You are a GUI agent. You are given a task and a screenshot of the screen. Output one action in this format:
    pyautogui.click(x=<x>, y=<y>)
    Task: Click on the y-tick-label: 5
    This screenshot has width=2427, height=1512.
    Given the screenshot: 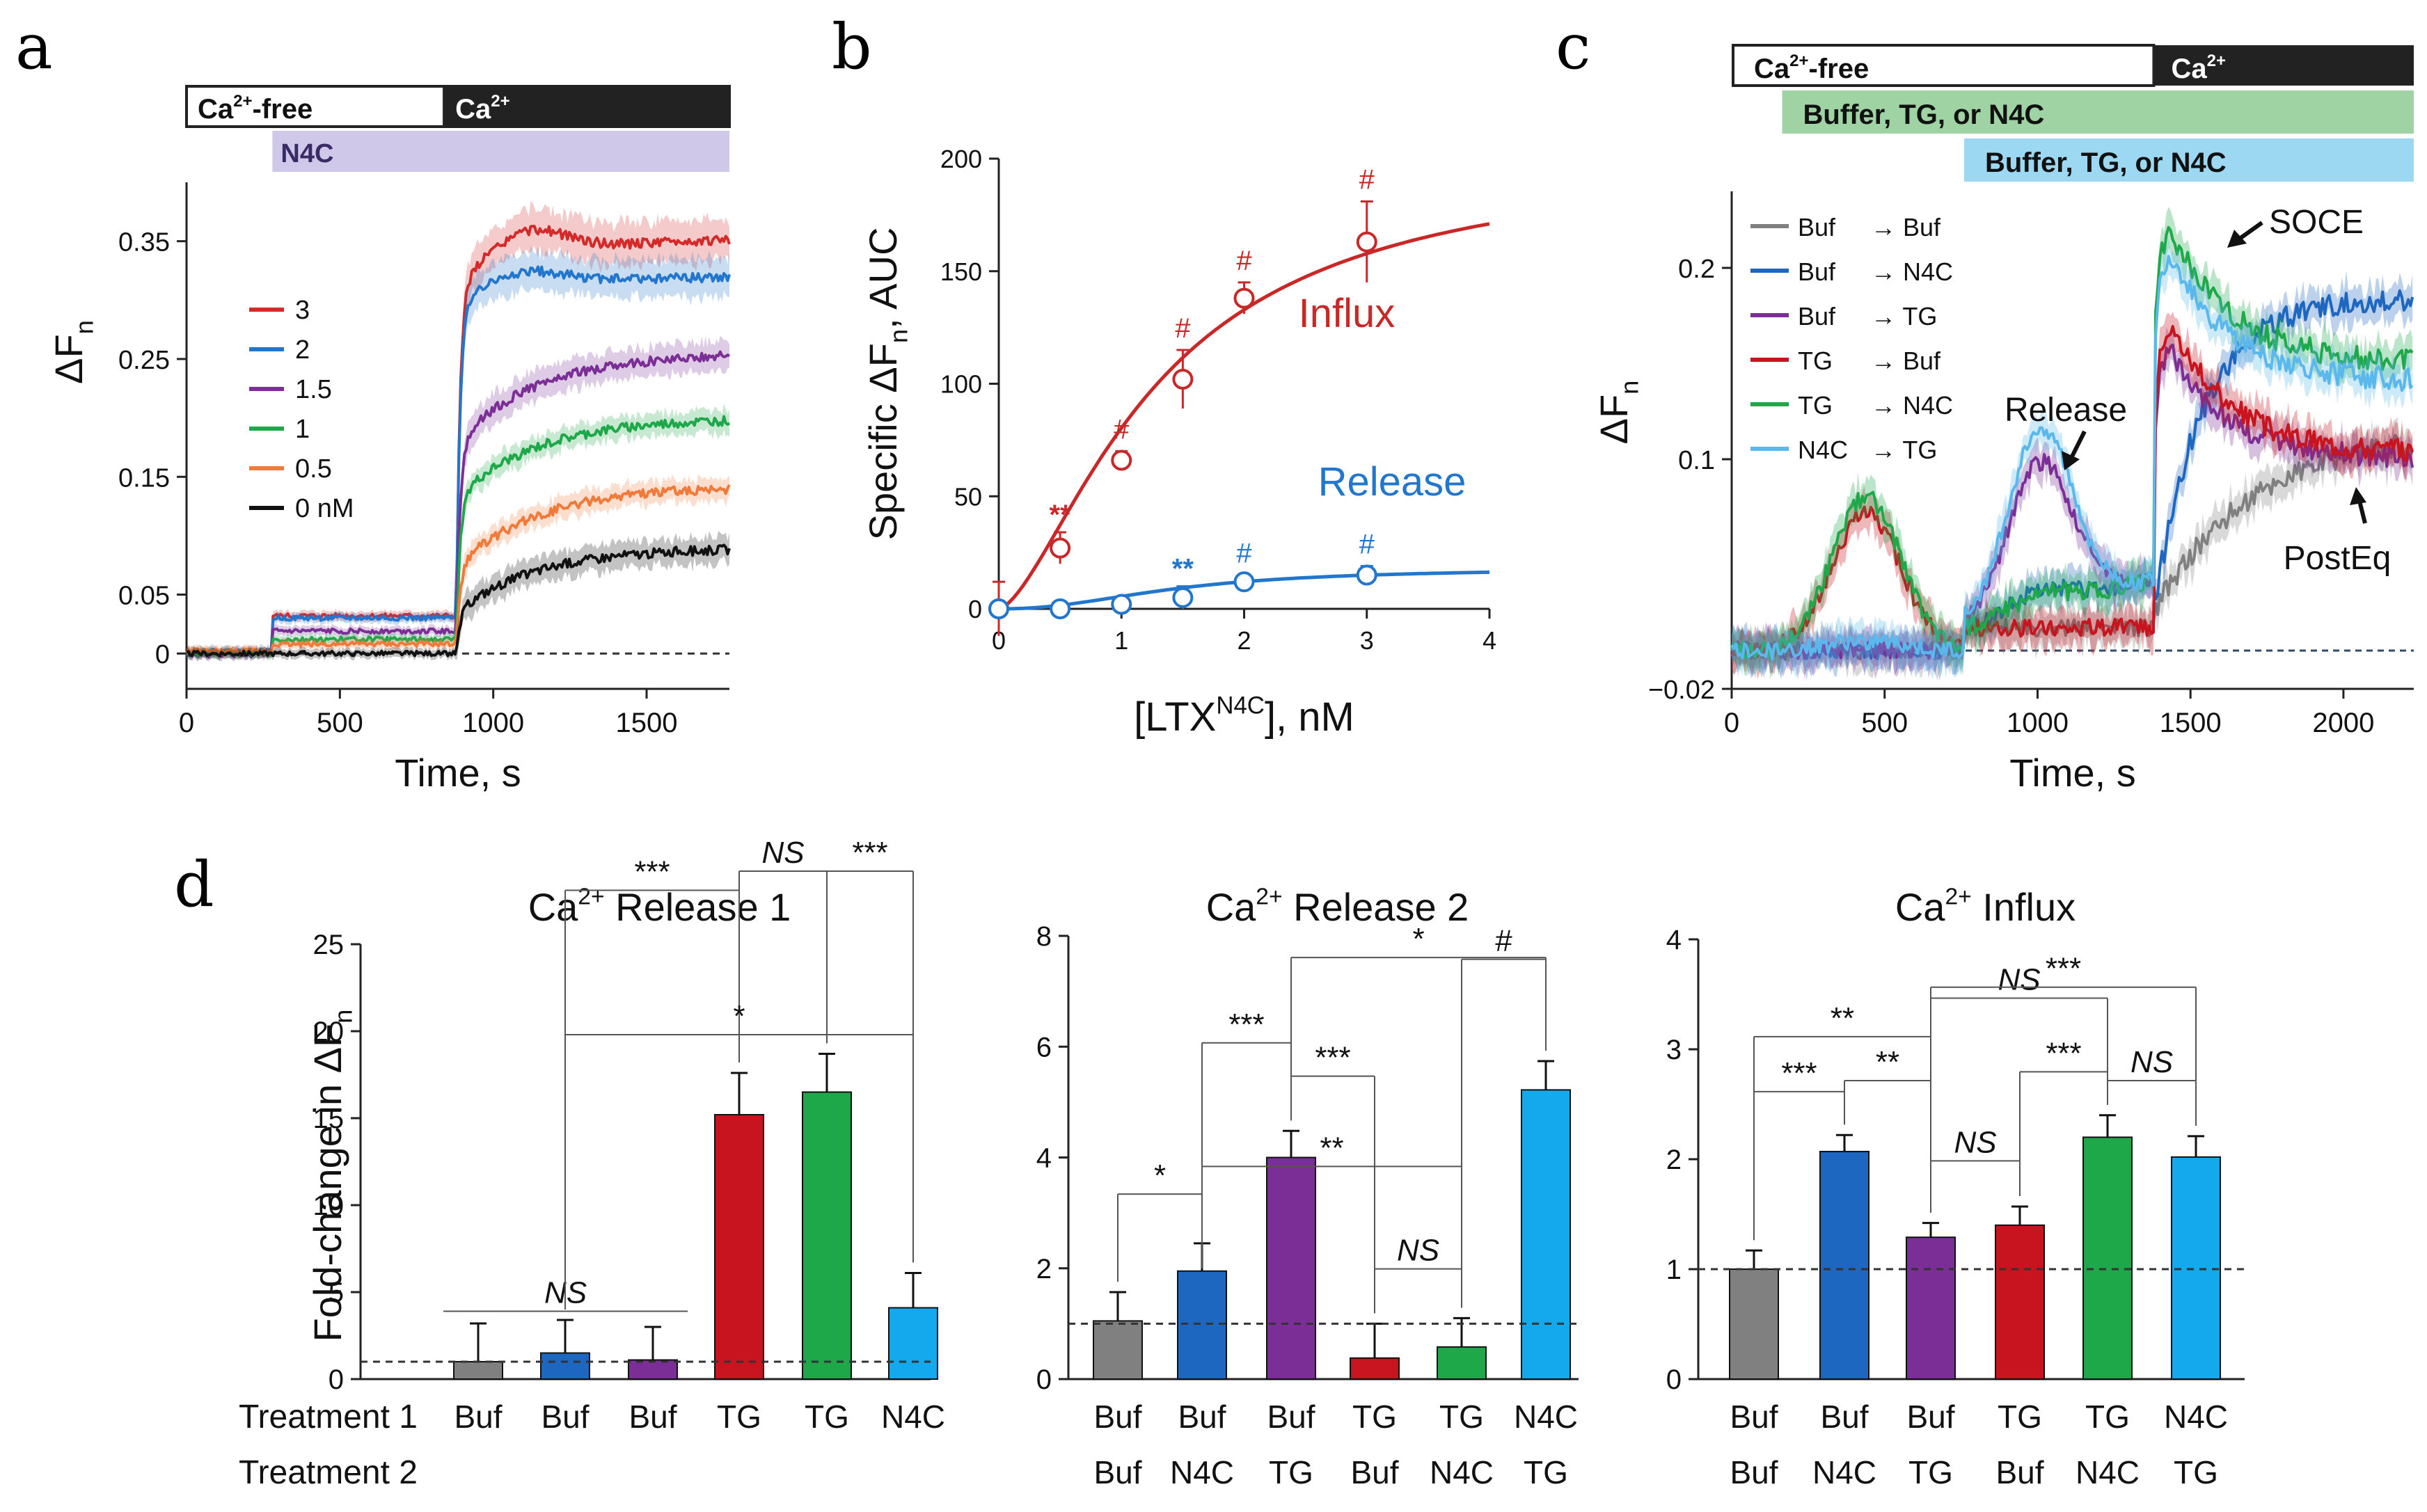 What is the action you would take?
    pyautogui.click(x=336, y=1293)
    